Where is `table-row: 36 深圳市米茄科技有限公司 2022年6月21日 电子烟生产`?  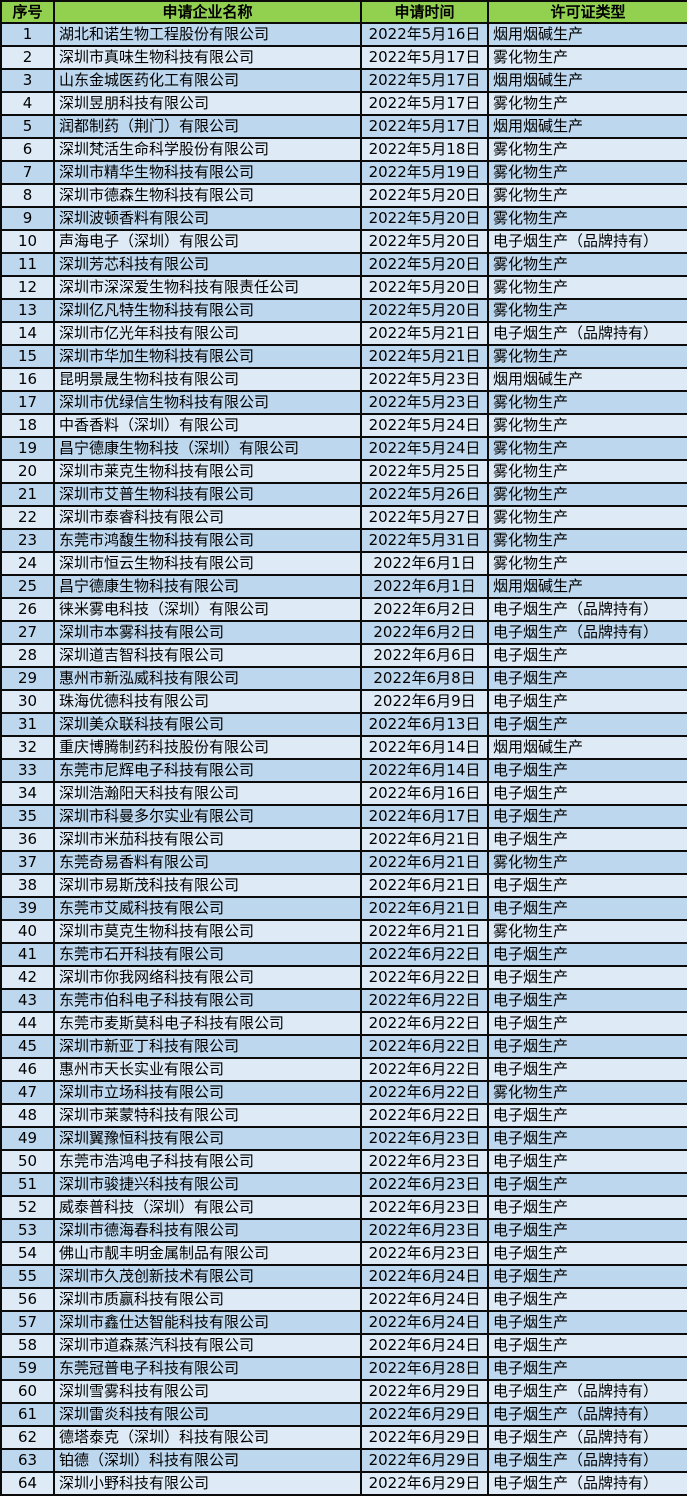 table-row: 36 深圳市米茄科技有限公司 2022年6月21日 电子烟生产 is located at coordinates (343, 839).